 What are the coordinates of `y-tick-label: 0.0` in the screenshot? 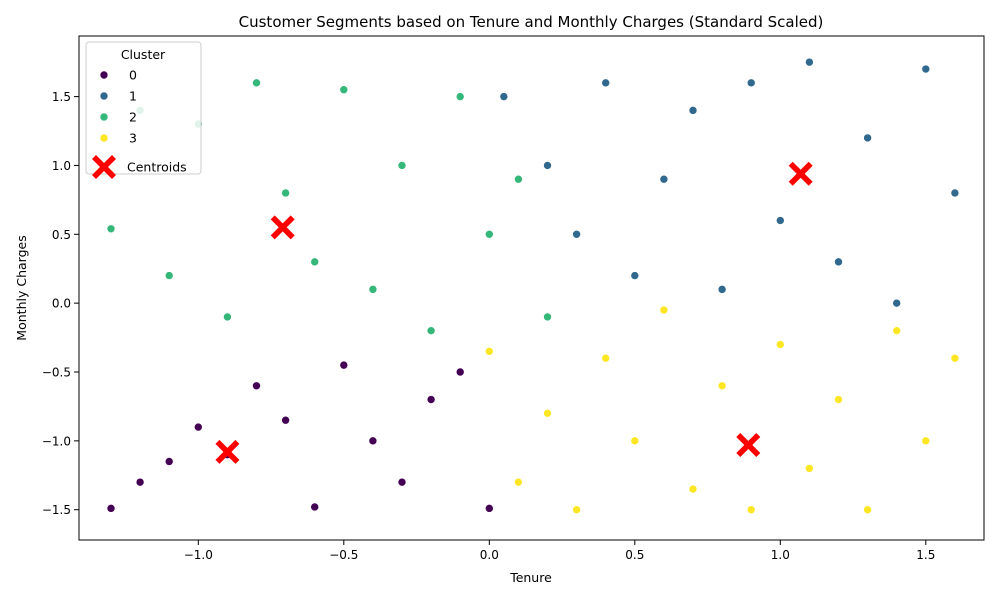 It's located at (61, 304).